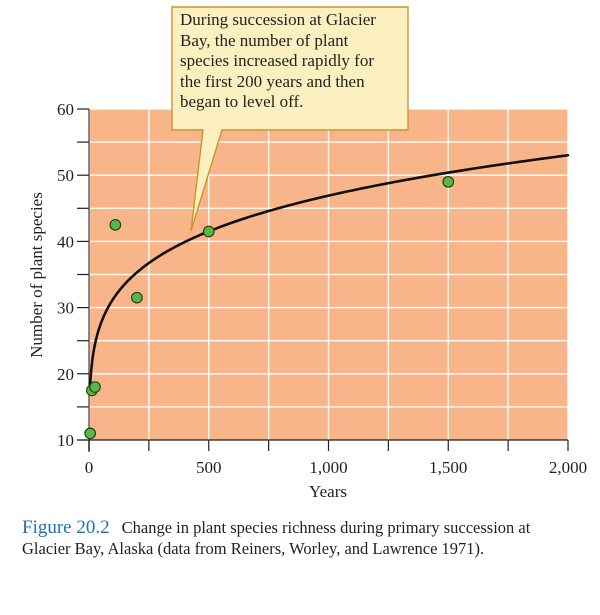  I want to click on y-axis-label: Number of plant species, so click(36, 275).